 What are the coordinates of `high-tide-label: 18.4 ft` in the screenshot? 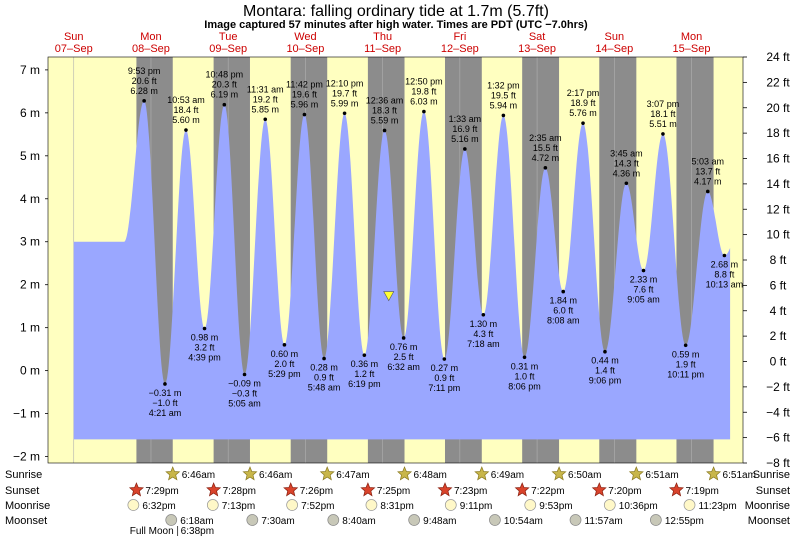 It's located at (186, 110).